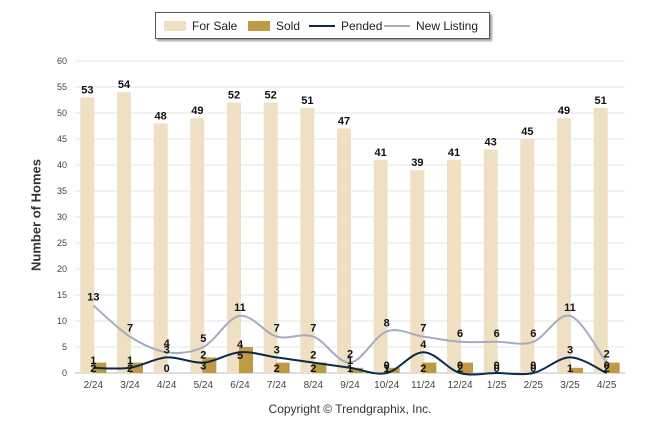 The image size is (646, 434). What do you see at coordinates (240, 345) in the screenshot?
I see `pended-data-label: 4` at bounding box center [240, 345].